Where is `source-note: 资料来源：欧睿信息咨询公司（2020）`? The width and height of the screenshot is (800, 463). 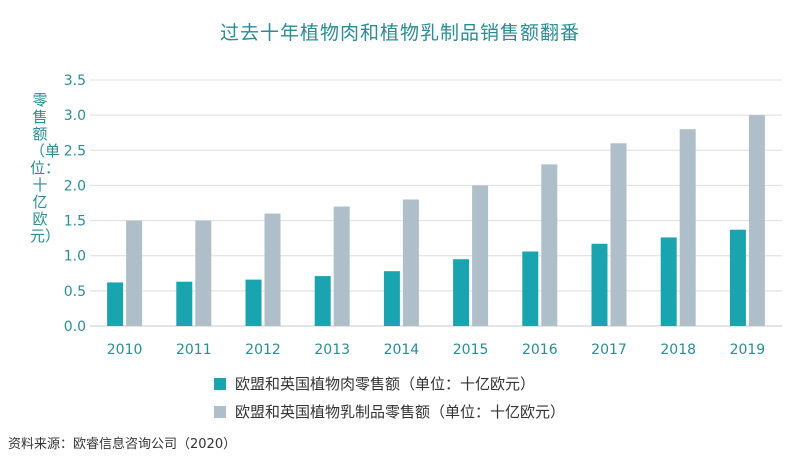
source-note: 资料来源：欧睿信息咨询公司（2020） is located at coordinates (122, 444).